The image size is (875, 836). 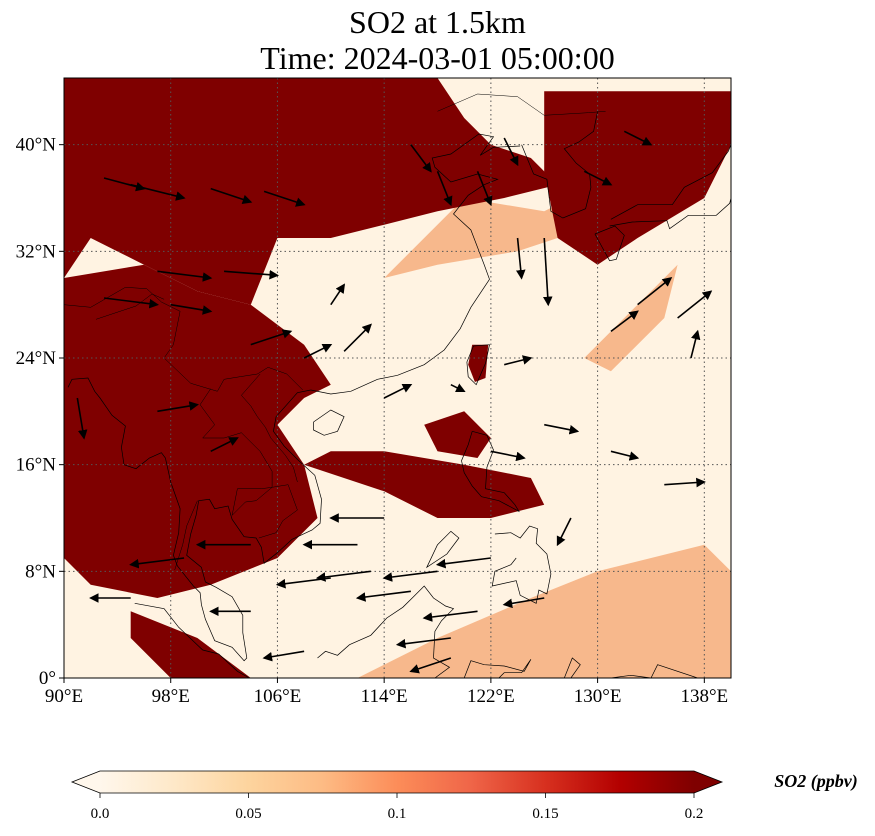 I want to click on latitude-tick-label: 8°N, so click(x=40, y=571).